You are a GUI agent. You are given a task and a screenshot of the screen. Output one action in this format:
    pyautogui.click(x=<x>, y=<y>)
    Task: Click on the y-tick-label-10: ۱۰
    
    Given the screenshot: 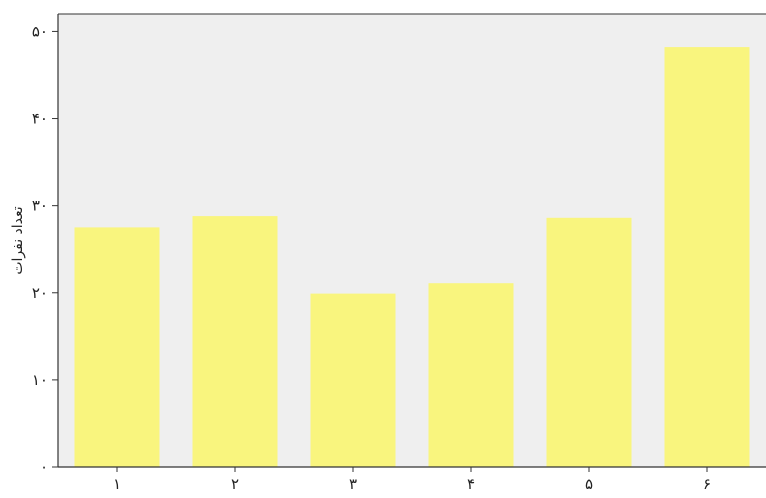 What is the action you would take?
    pyautogui.click(x=40, y=380)
    